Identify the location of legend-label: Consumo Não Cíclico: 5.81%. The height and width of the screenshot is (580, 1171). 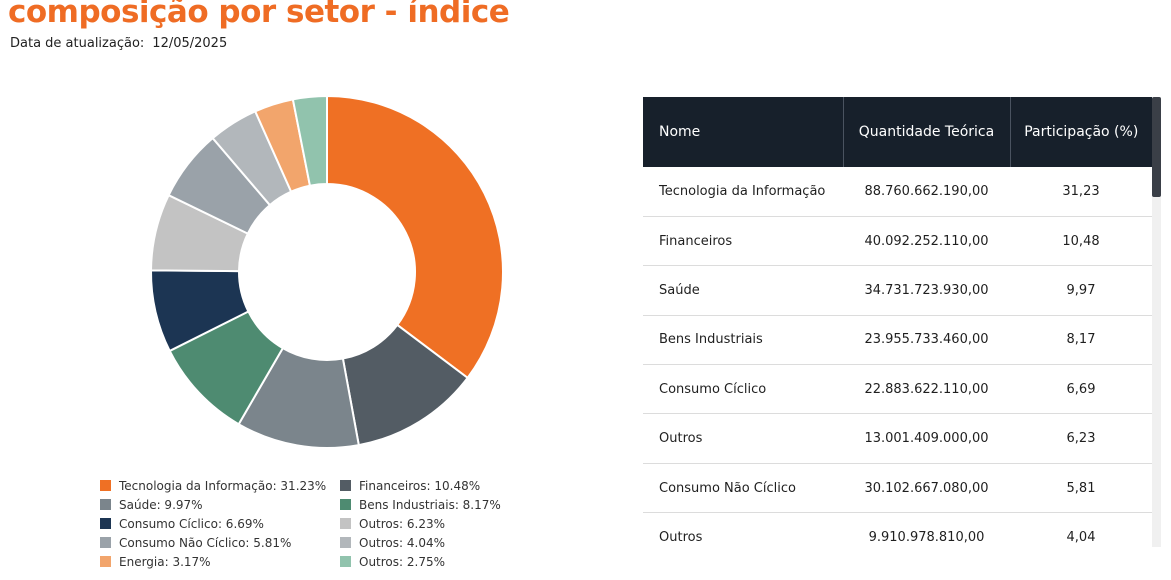
(205, 542).